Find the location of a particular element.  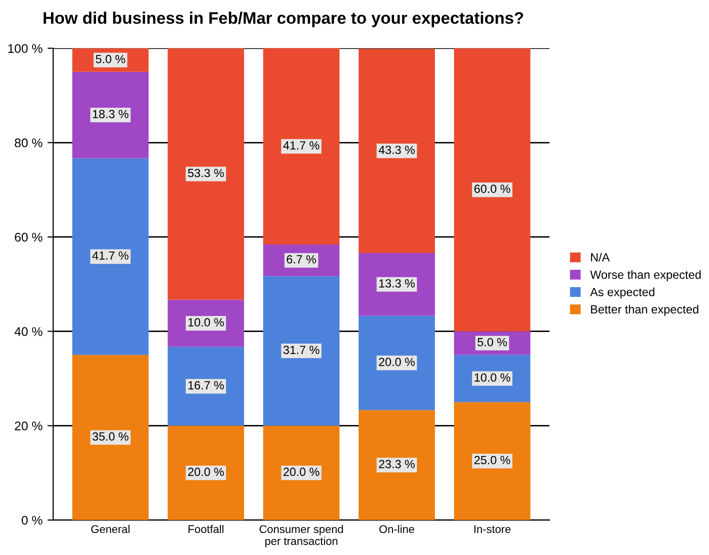

data-label: 60.0 % is located at coordinates (492, 188).